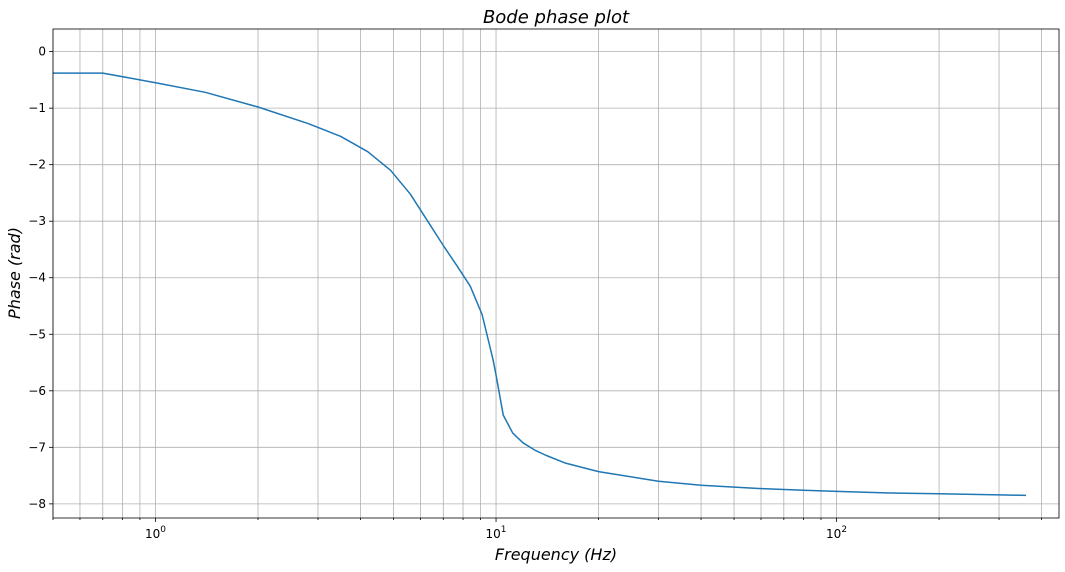 This screenshot has width=1065, height=572. What do you see at coordinates (155, 533) in the screenshot?
I see `x-tick-label: 10⁰` at bounding box center [155, 533].